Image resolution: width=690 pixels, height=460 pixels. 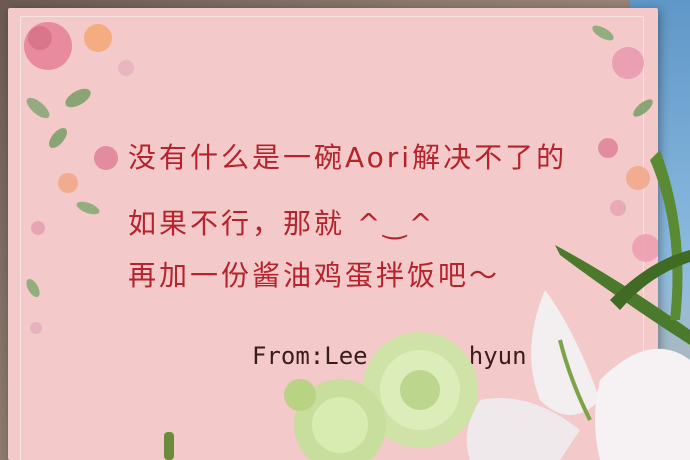 I want to click on message-line-1: 没有什么是一碗Aori解决不了的, so click(x=348, y=157).